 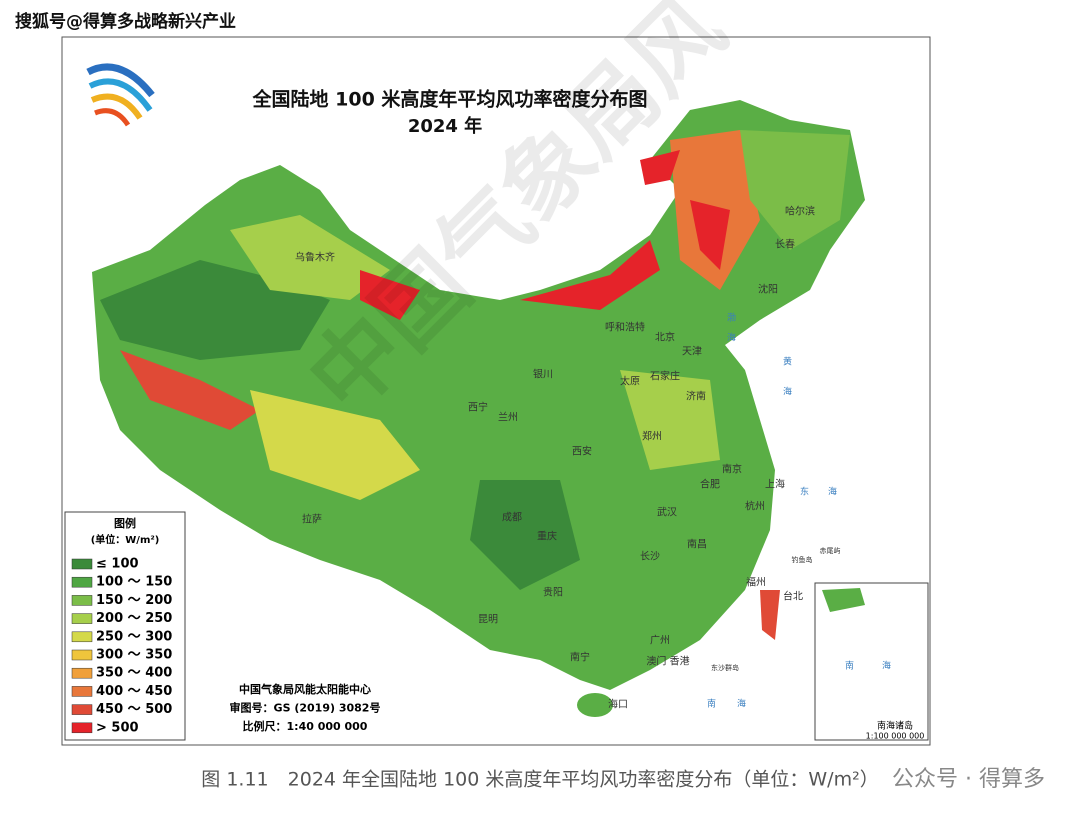 What do you see at coordinates (580, 657) in the screenshot?
I see `city-label: 南宁` at bounding box center [580, 657].